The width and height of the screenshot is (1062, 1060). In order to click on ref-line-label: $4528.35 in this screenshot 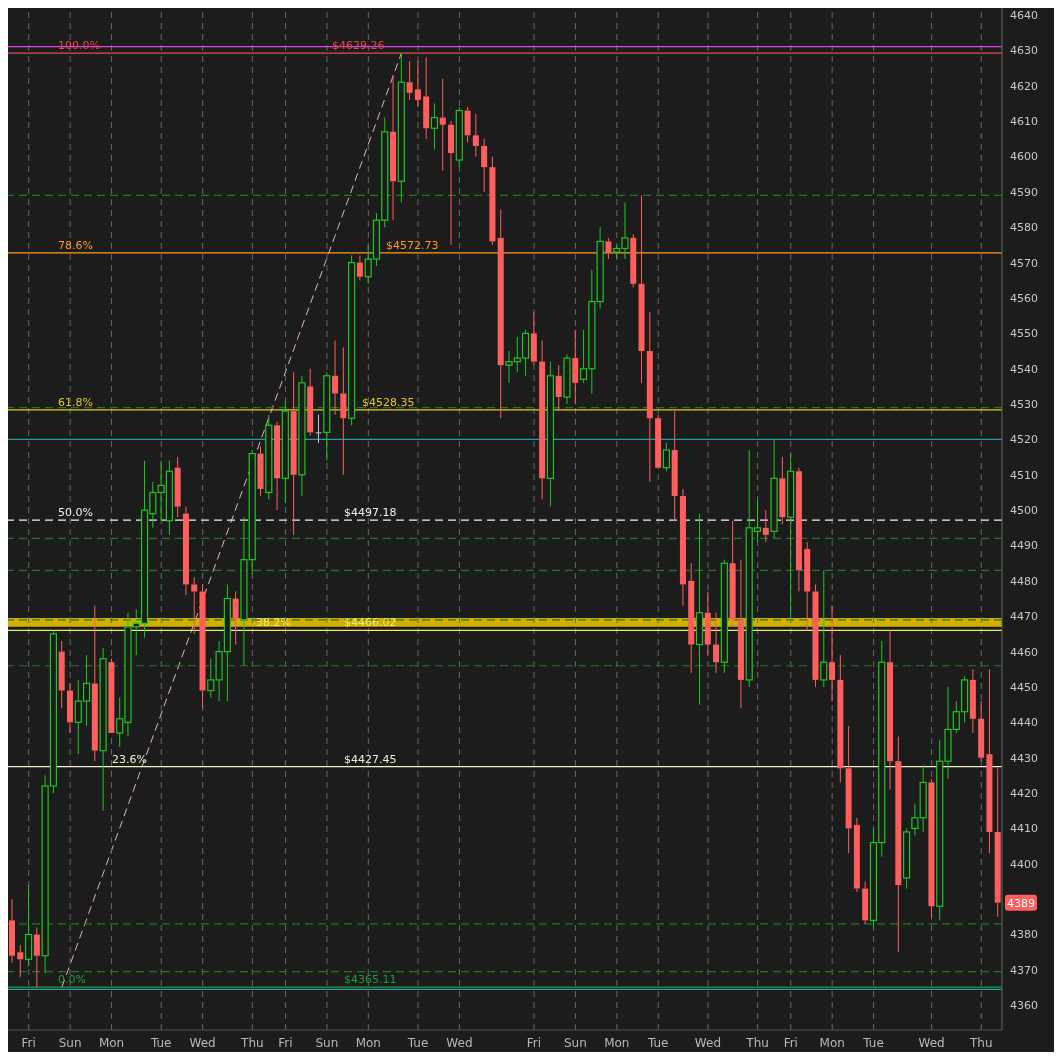, I will do `click(388, 402)`.